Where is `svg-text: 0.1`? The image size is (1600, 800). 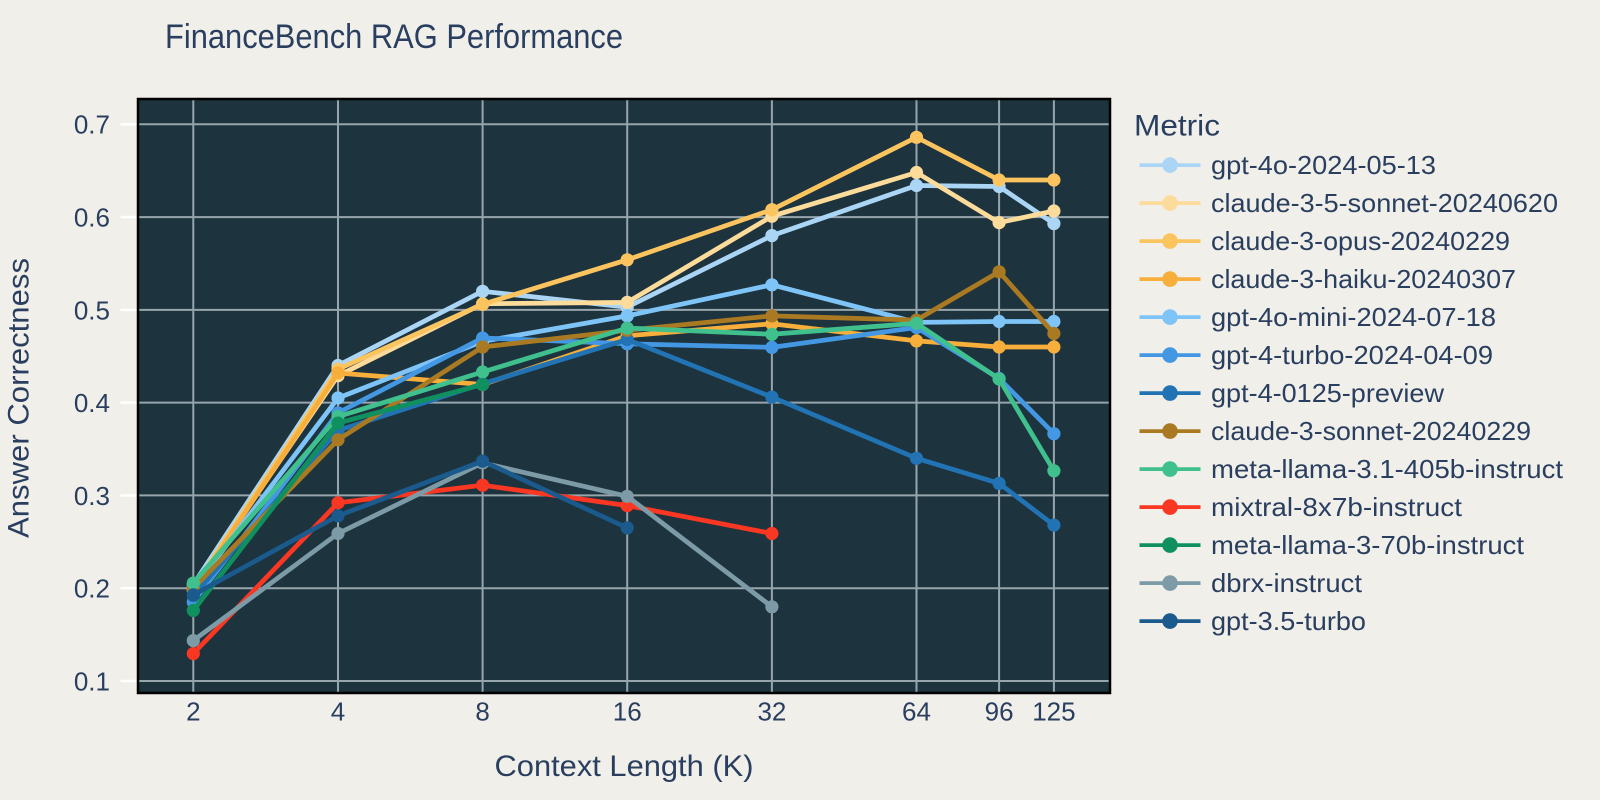 svg-text: 0.1 is located at coordinates (92, 681).